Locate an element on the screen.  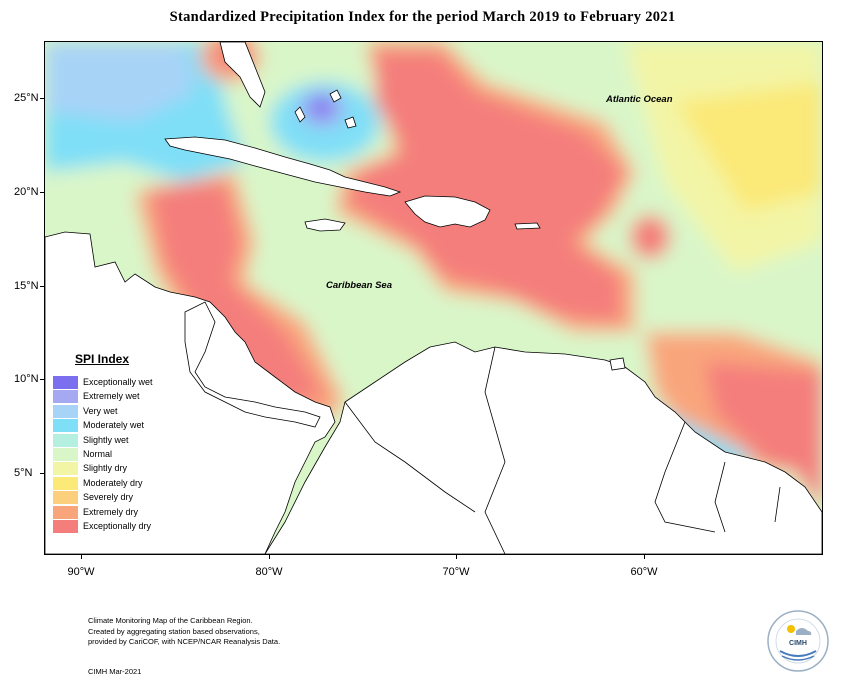
legend-label: Slightly dry is located at coordinates (105, 468).